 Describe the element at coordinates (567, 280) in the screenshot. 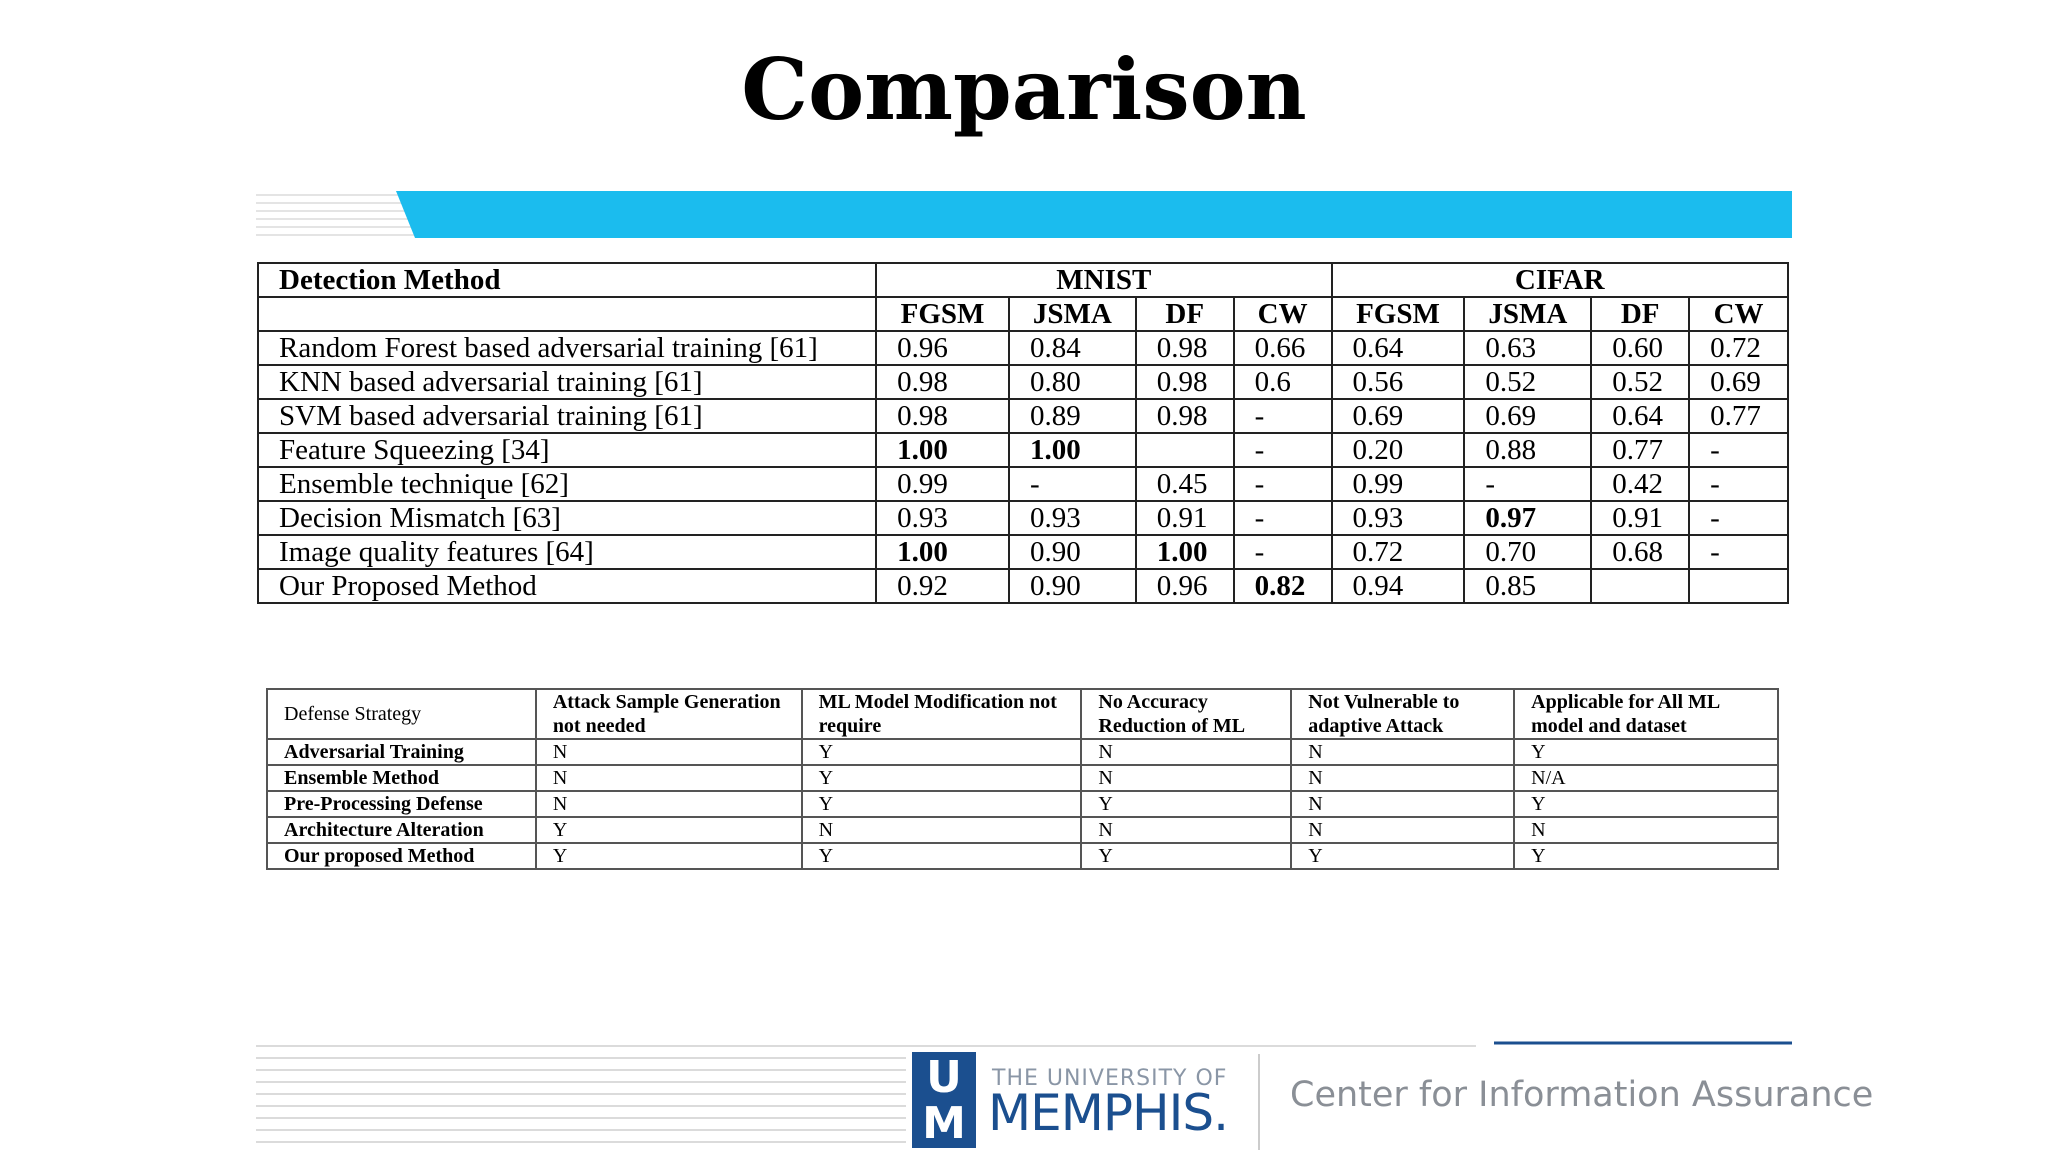

I see `header-cell: Detection Method` at that location.